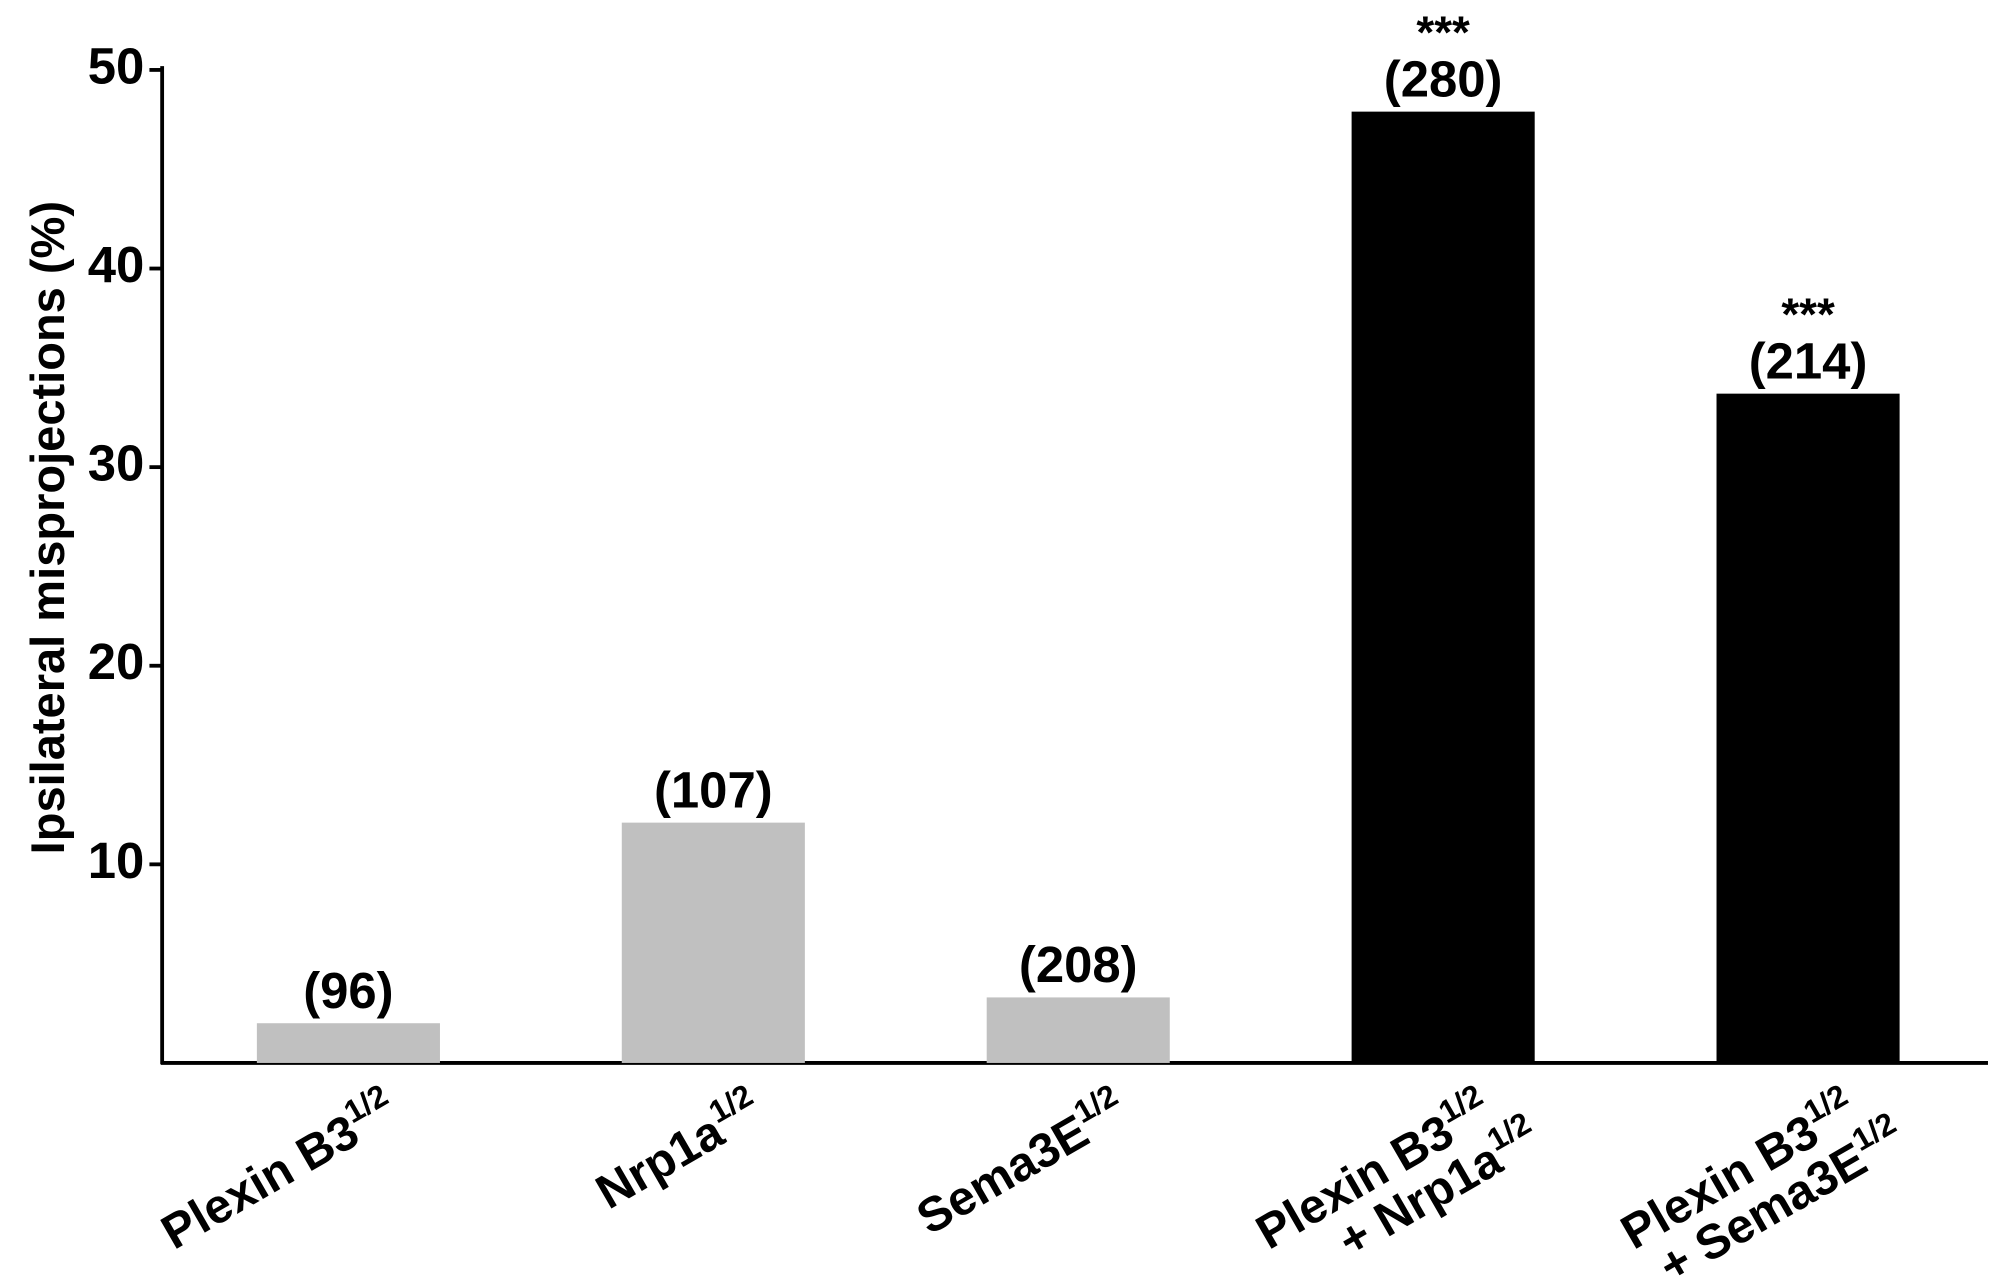 The height and width of the screenshot is (1288, 1995). I want to click on n-label: (280), so click(1443, 78).